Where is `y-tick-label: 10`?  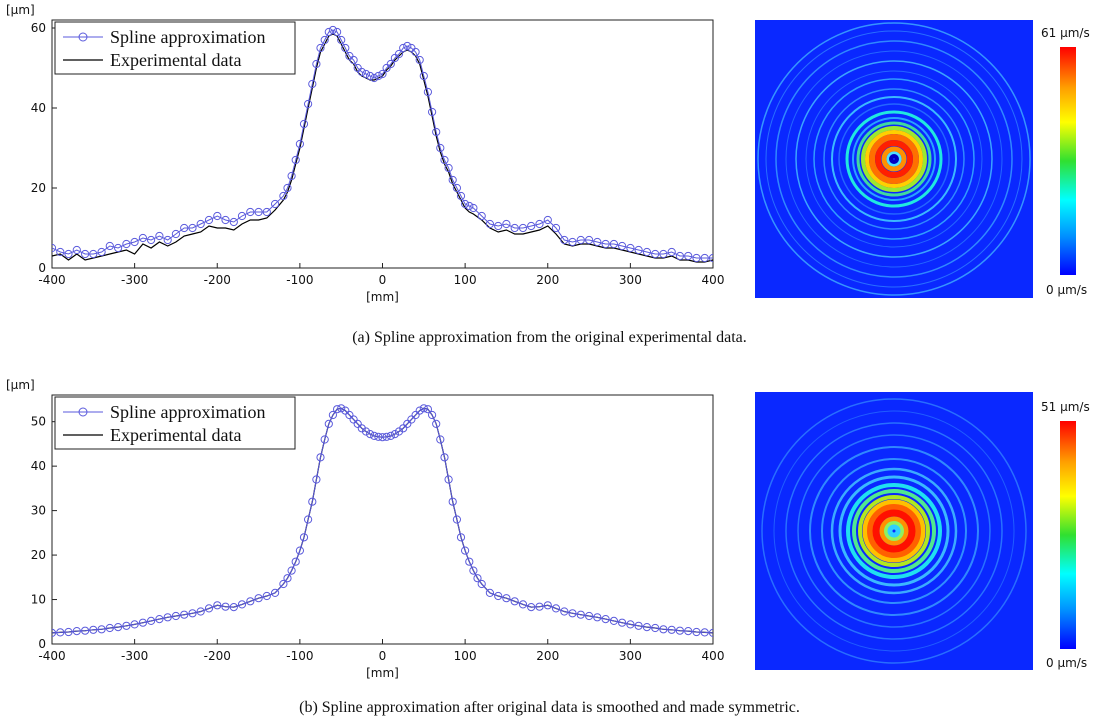
y-tick-label: 10 is located at coordinates (38, 600).